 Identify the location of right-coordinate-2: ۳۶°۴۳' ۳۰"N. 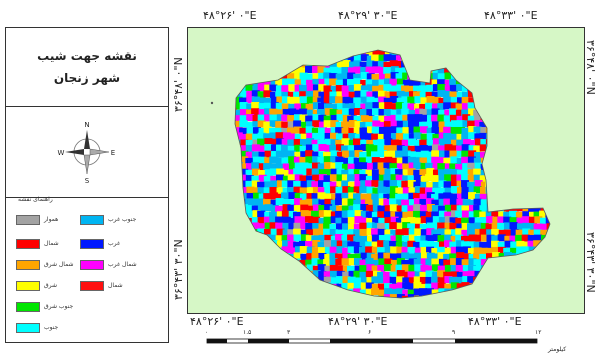
(590, 262).